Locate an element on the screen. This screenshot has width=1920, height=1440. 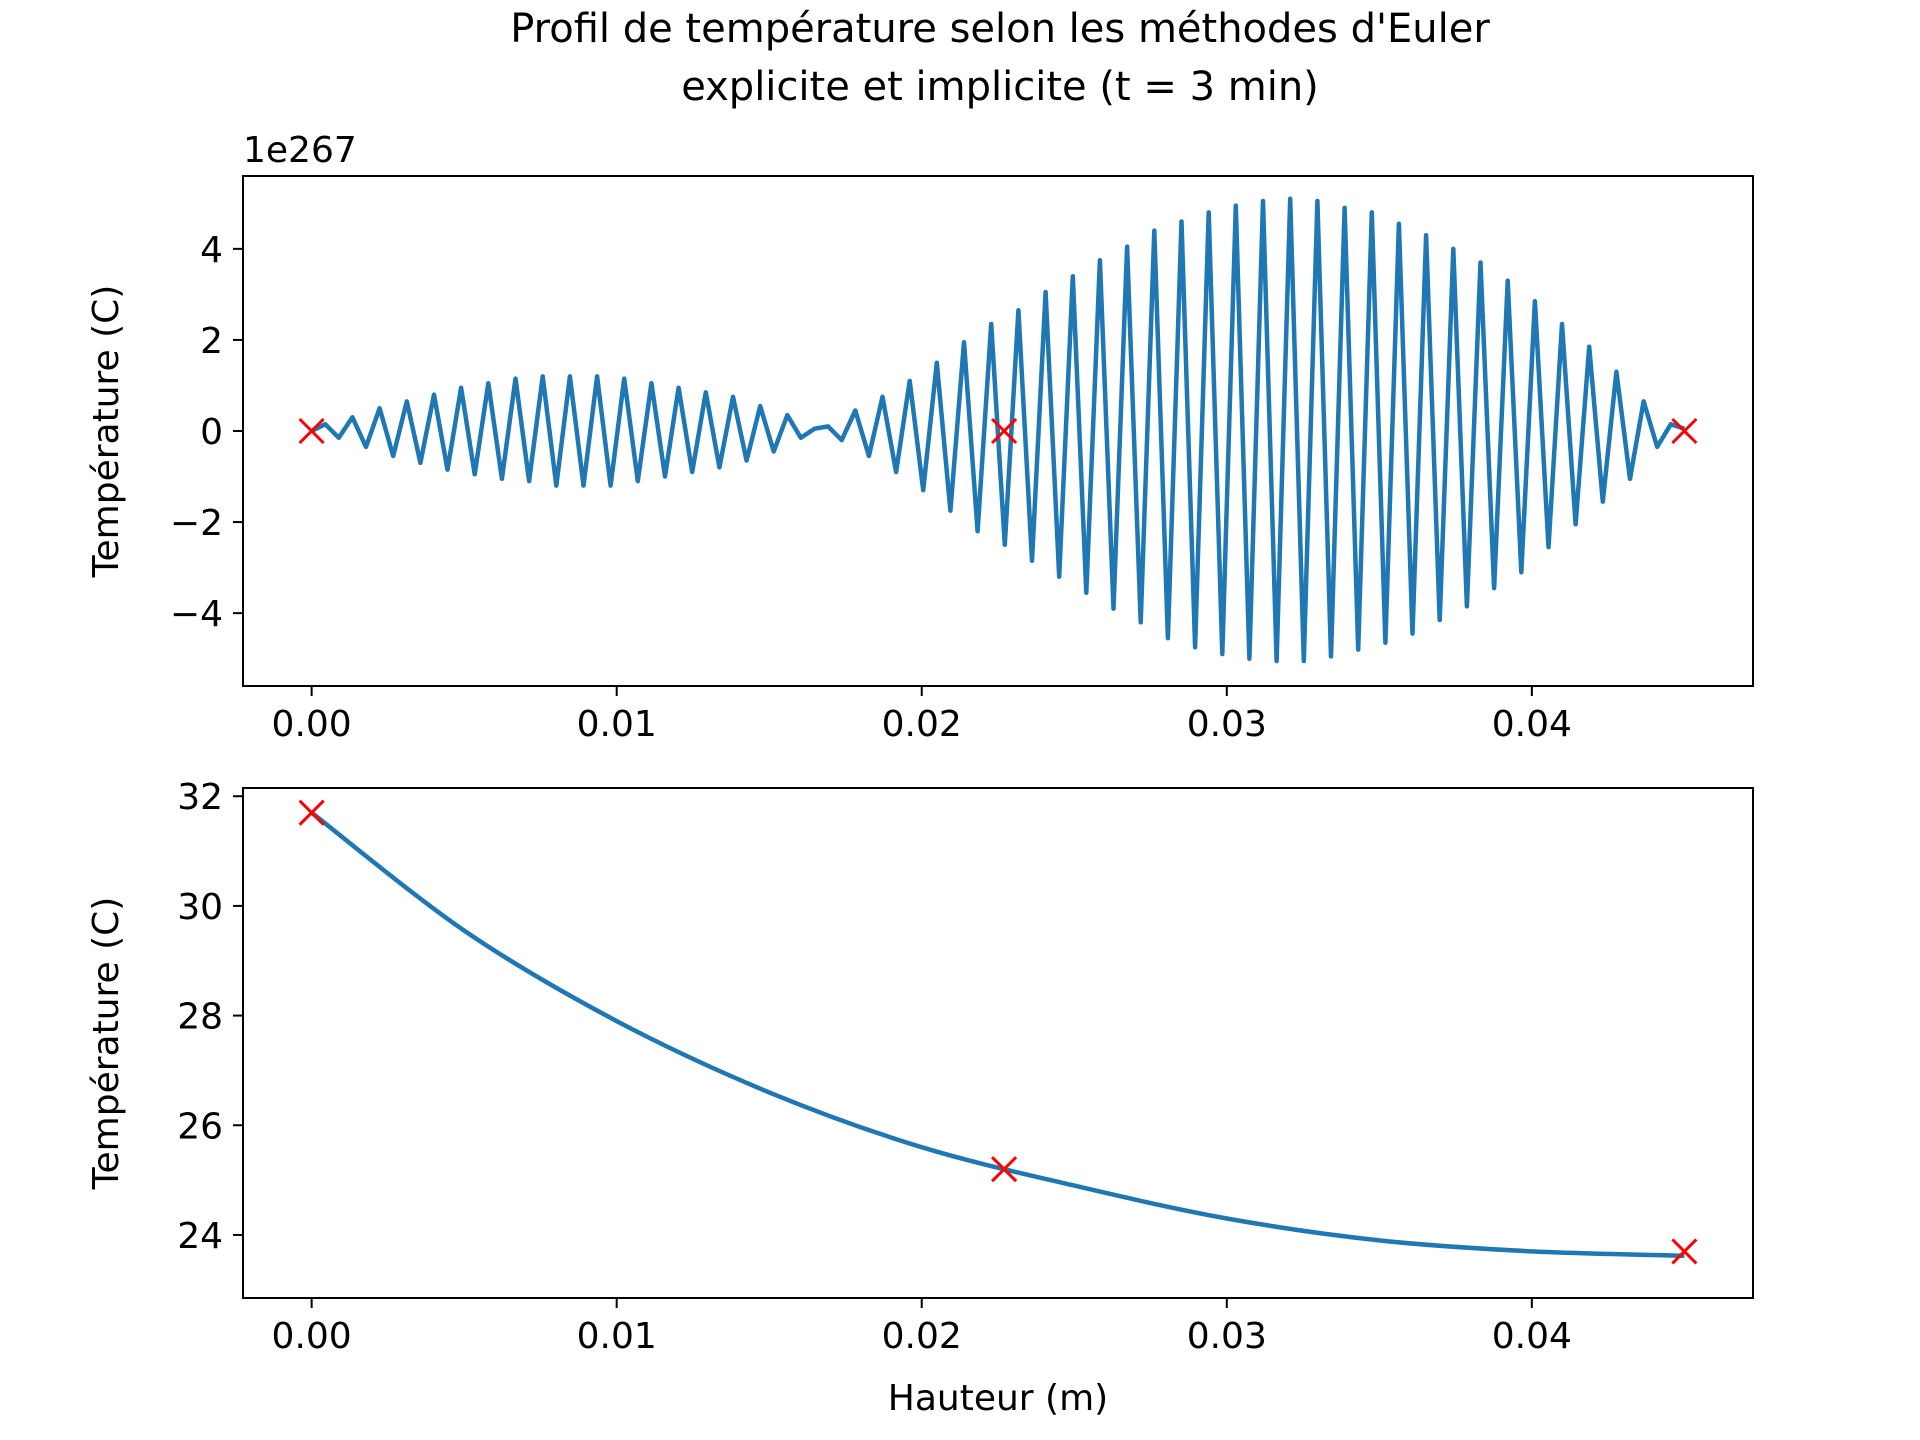
top-y-axis-label: Température (C) is located at coordinates (106, 432).